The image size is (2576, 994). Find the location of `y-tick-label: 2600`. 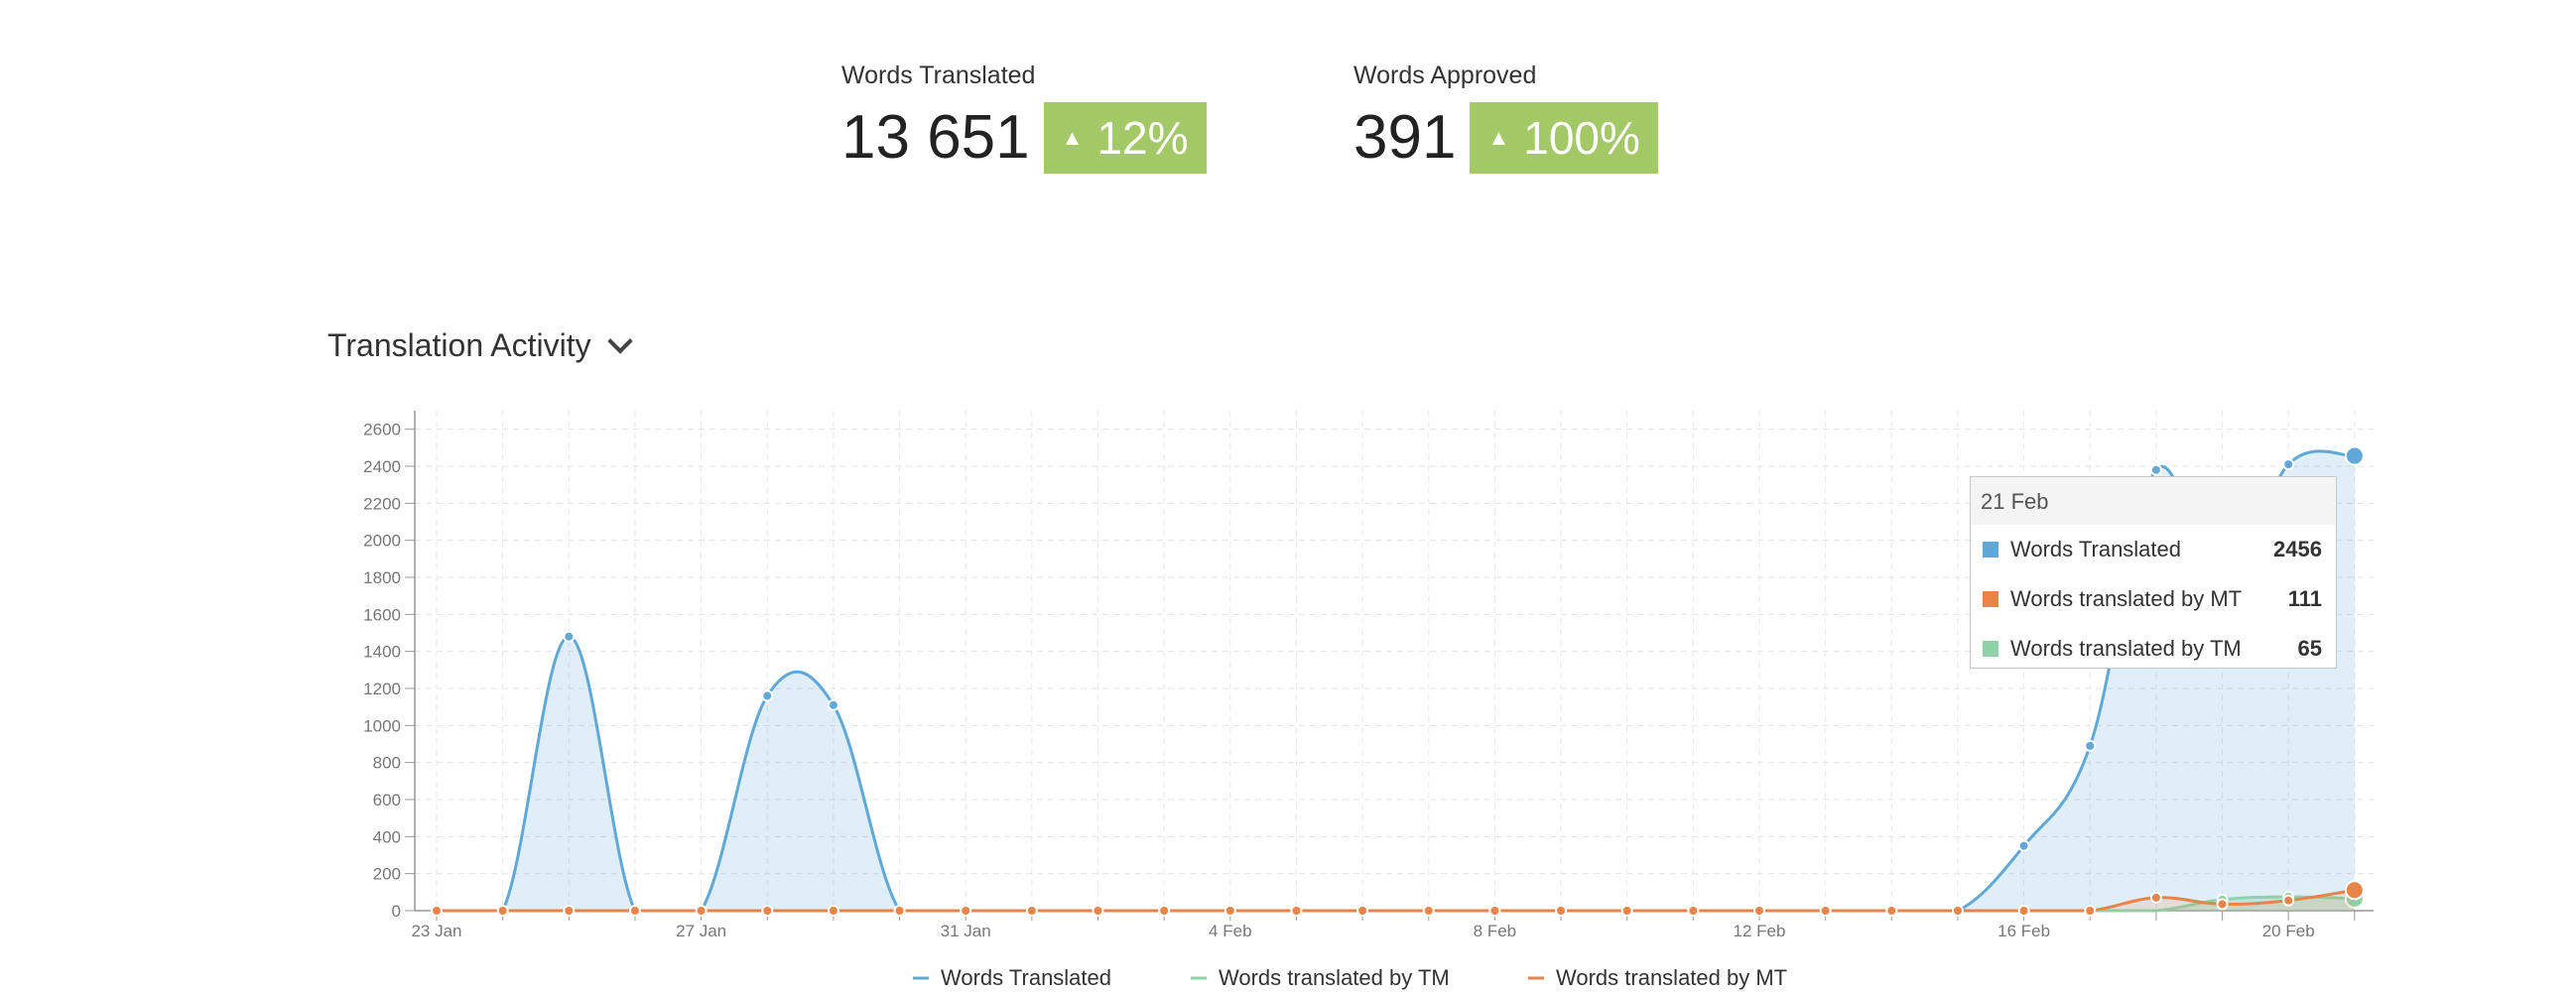

y-tick-label: 2600 is located at coordinates (382, 430).